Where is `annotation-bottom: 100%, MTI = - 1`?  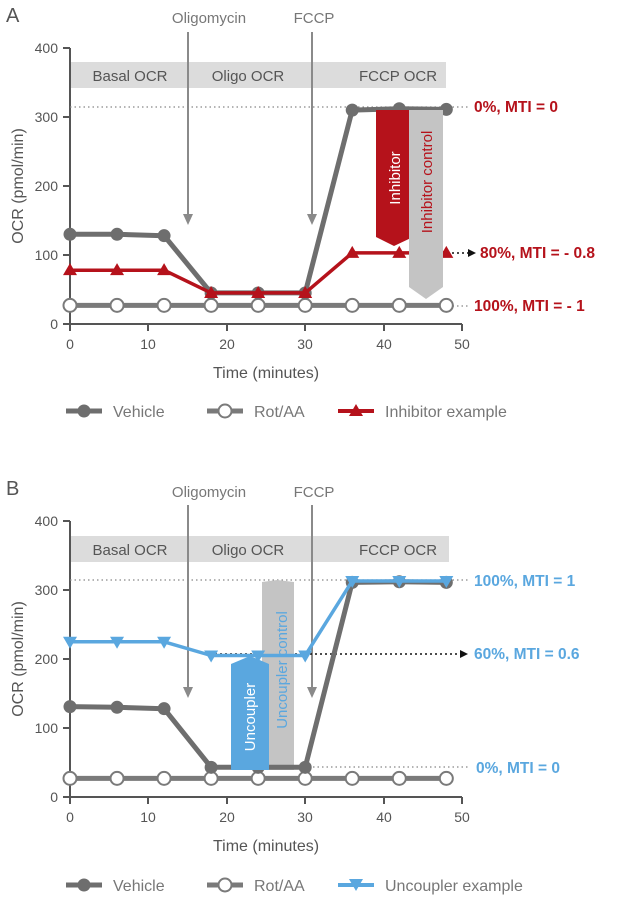 annotation-bottom: 100%, MTI = - 1 is located at coordinates (529, 306).